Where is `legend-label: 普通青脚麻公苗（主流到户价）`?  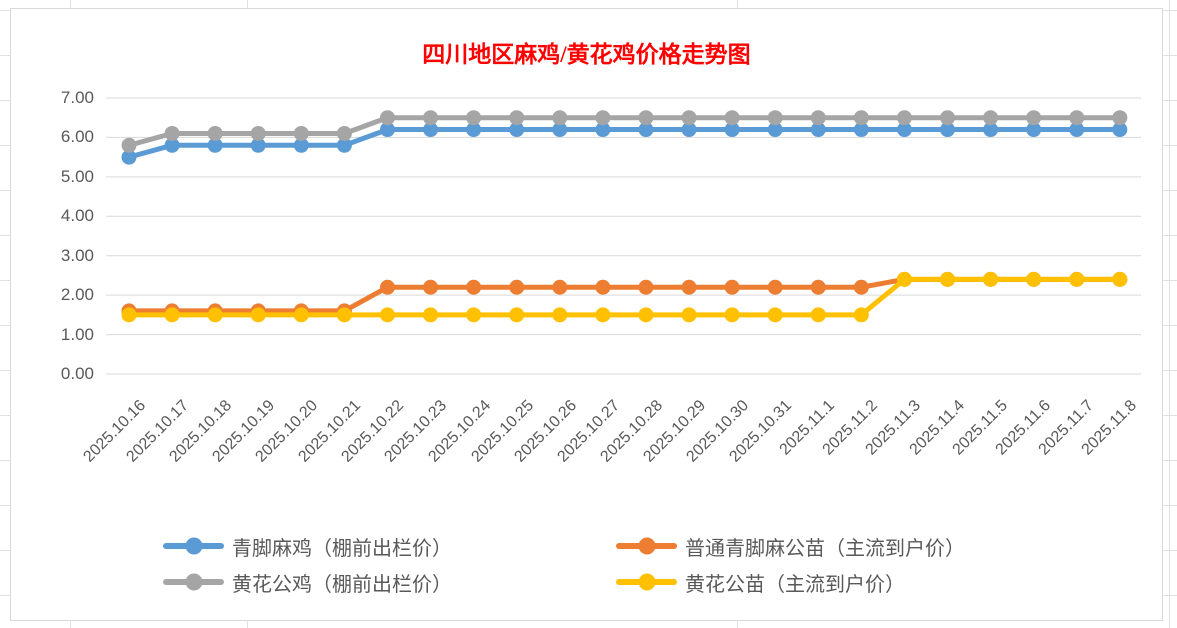
legend-label: 普通青脚麻公苗（主流到户价） is located at coordinates (825, 548).